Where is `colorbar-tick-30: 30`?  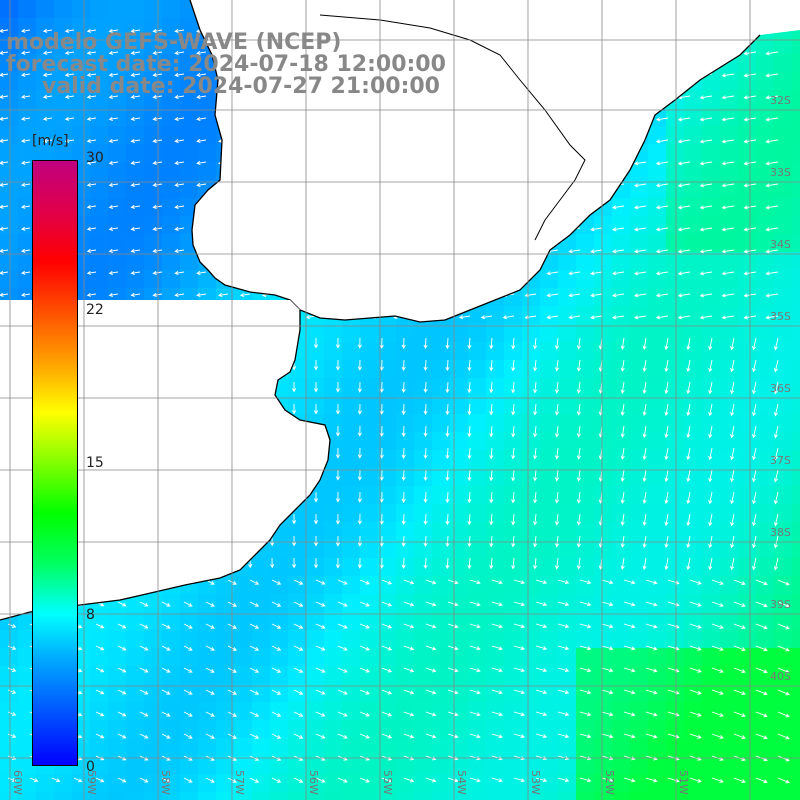 colorbar-tick-30: 30 is located at coordinates (95, 158).